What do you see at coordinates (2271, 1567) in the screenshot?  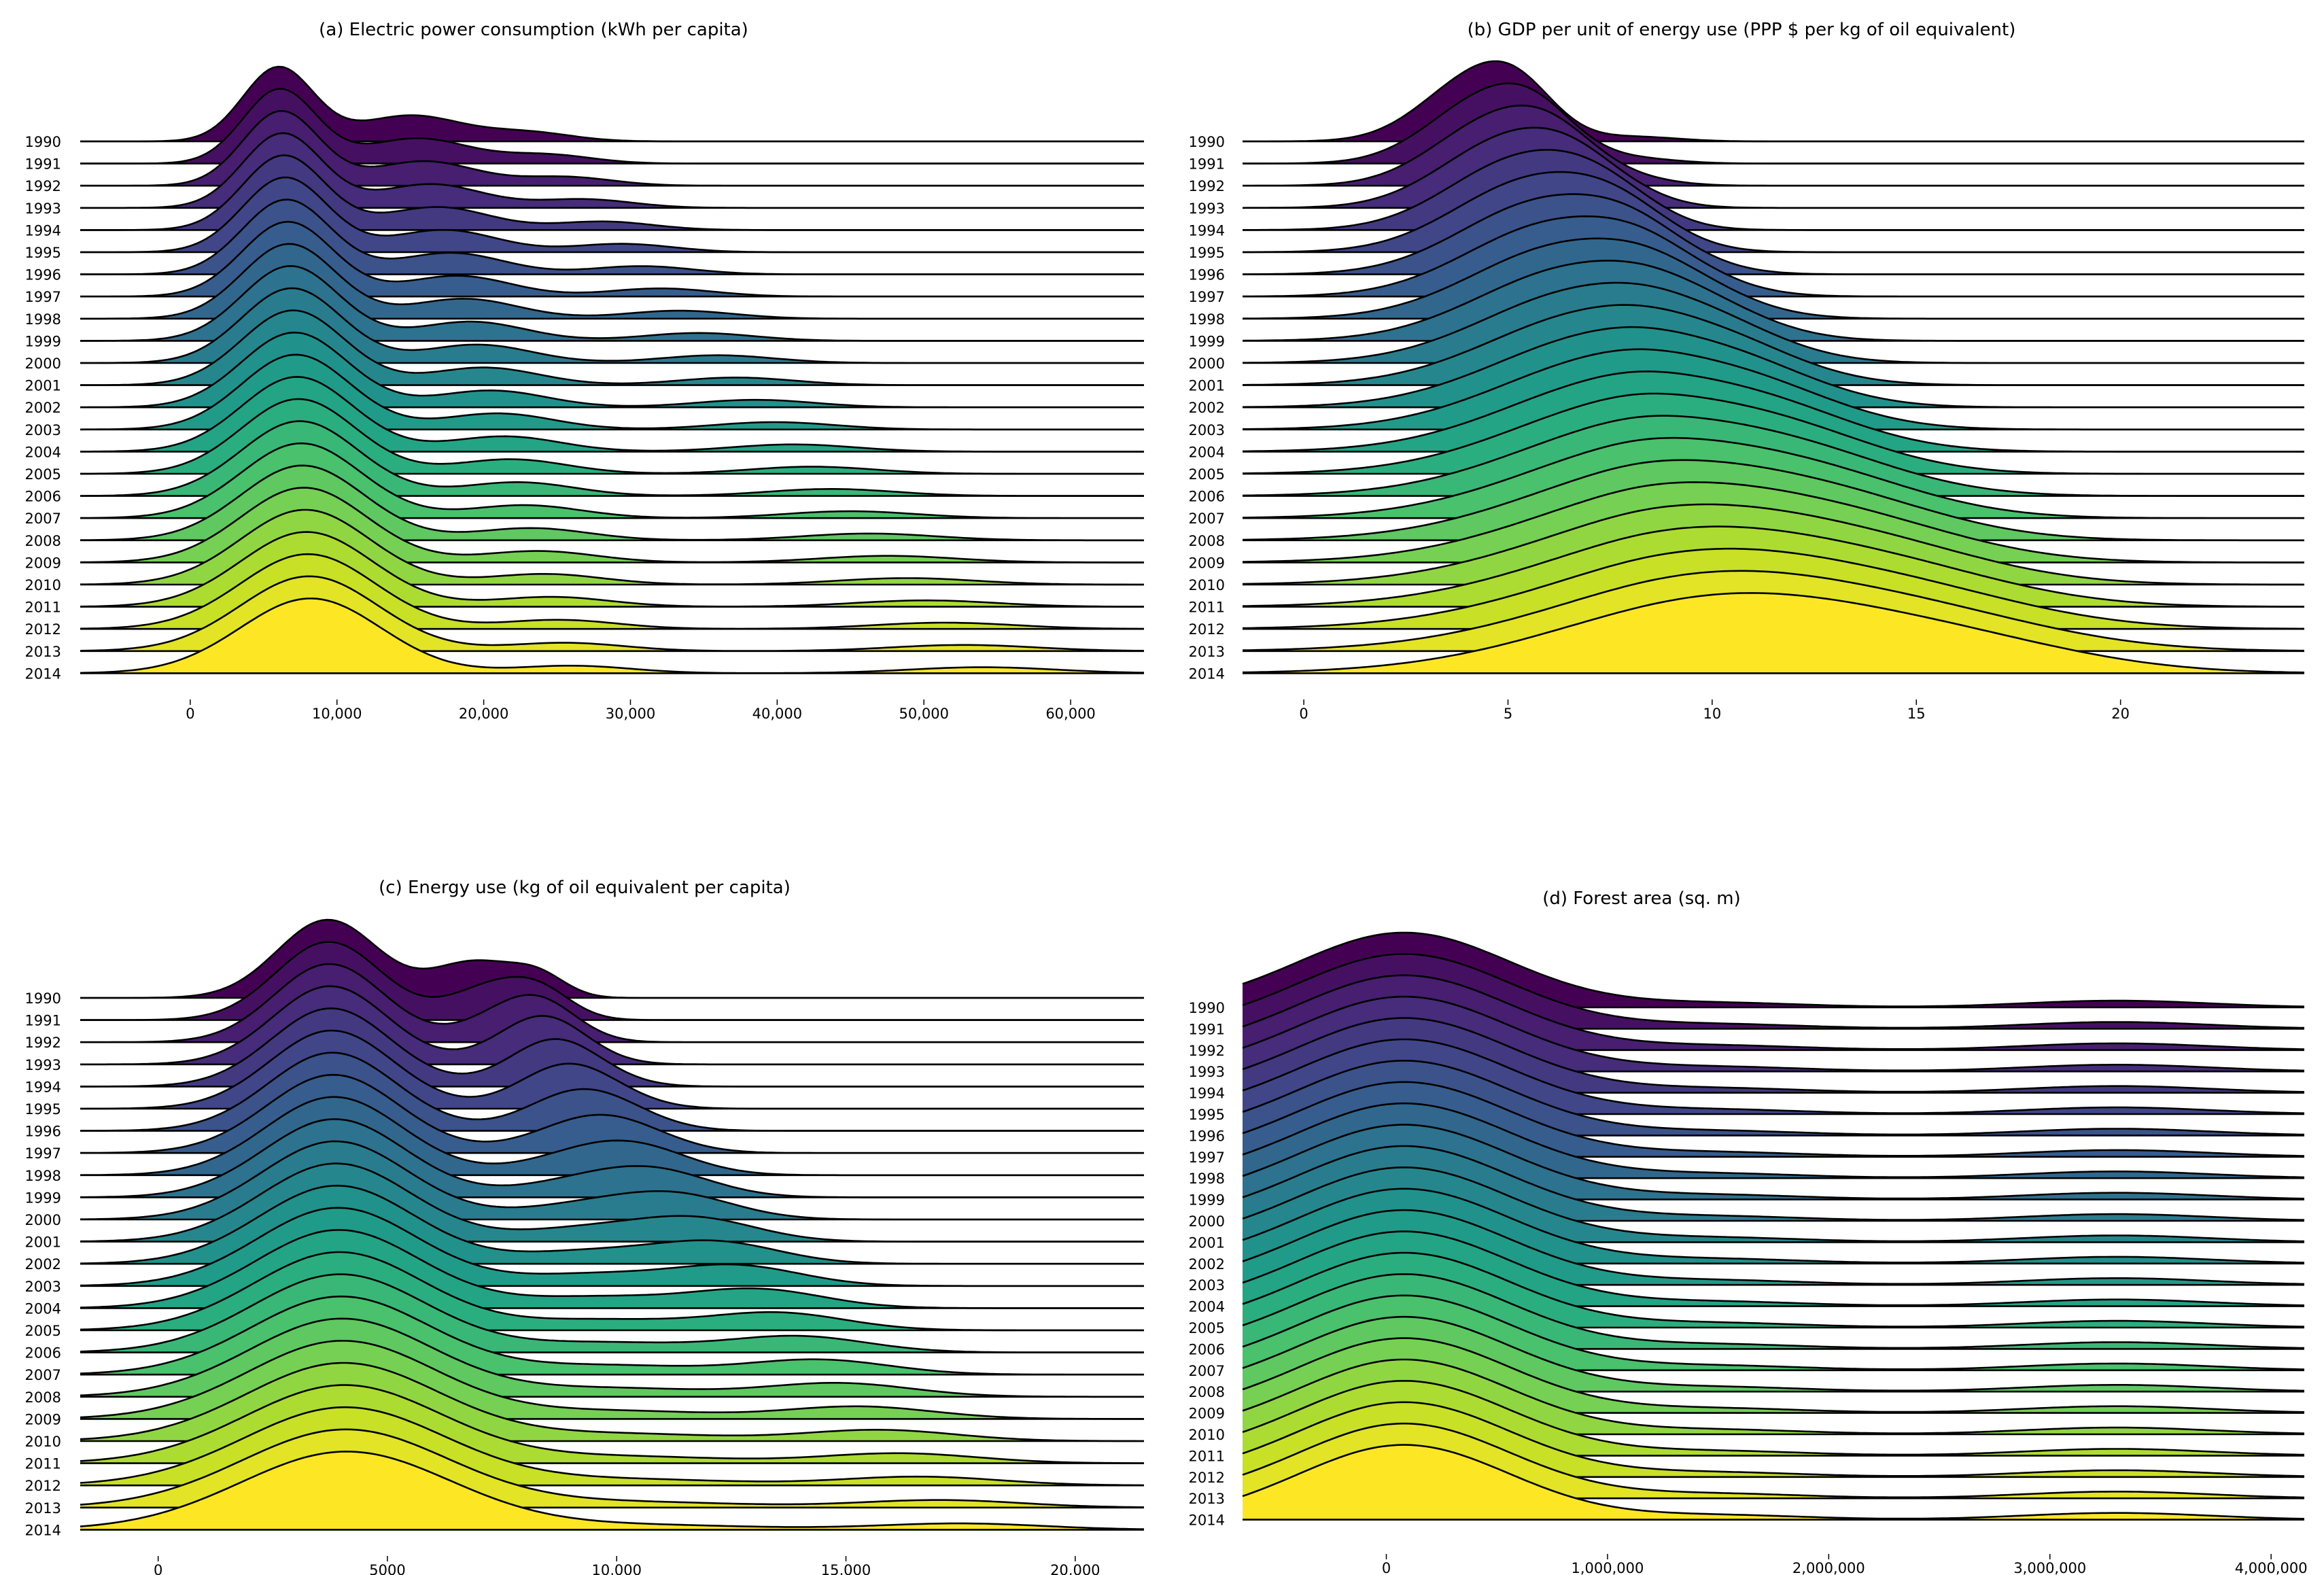 I see `x-tick-label: 4,000,000` at bounding box center [2271, 1567].